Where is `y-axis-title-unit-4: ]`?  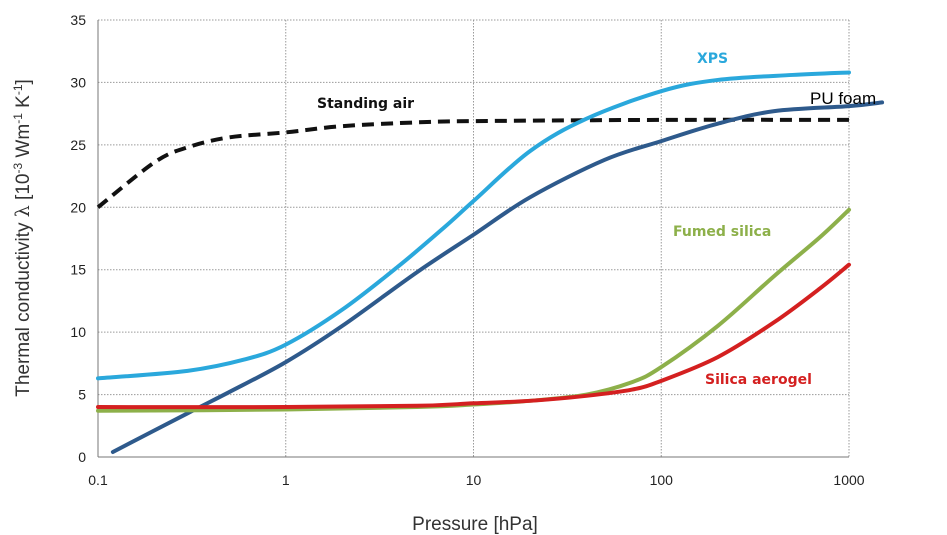
y-axis-title-unit-4: ] is located at coordinates (23, 81).